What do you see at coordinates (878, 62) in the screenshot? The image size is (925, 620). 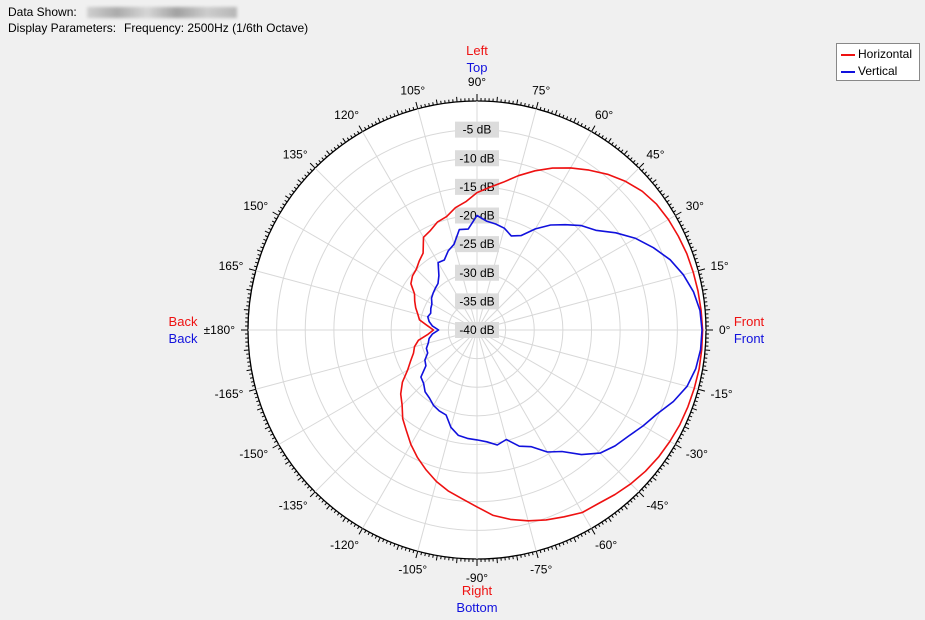 I see `legend: Horizontal Vertical` at bounding box center [878, 62].